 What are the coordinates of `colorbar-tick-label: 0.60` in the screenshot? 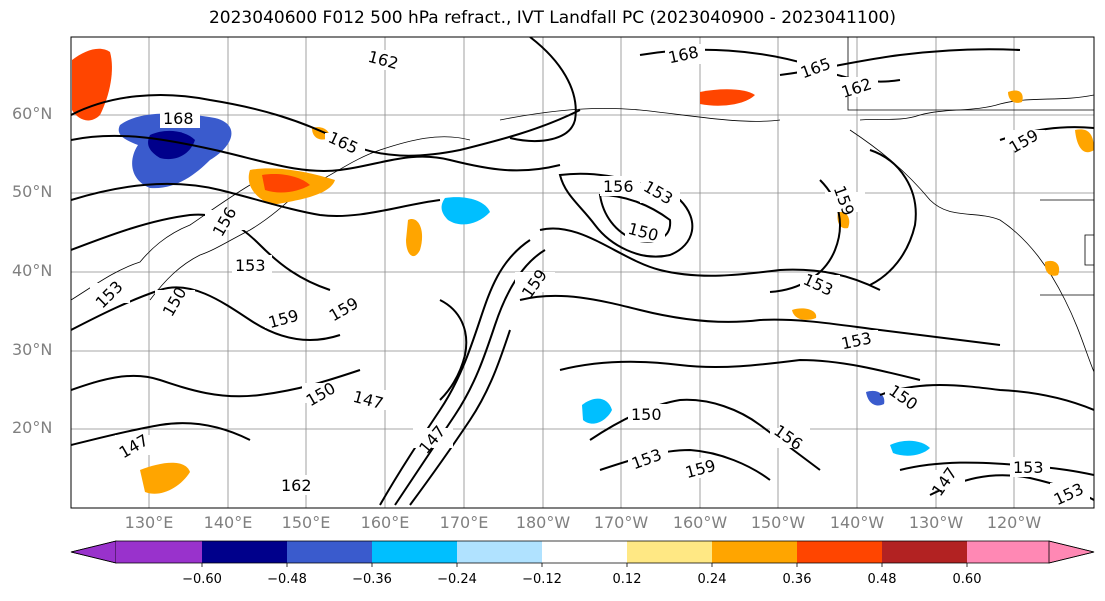 It's located at (967, 579).